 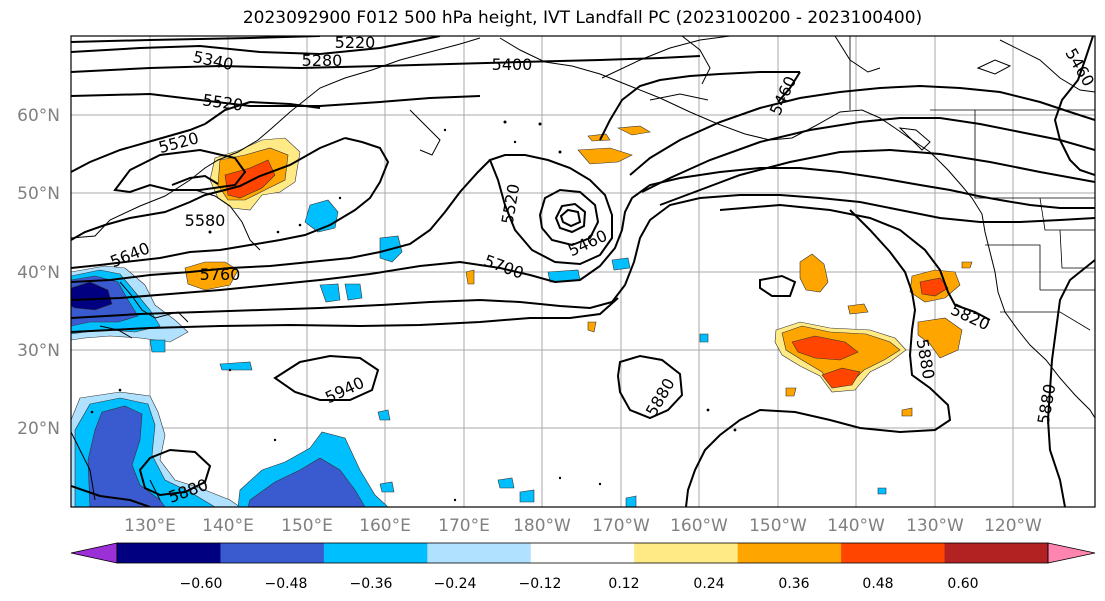 I want to click on colorbar-tick-label: −0.48, so click(x=286, y=584).